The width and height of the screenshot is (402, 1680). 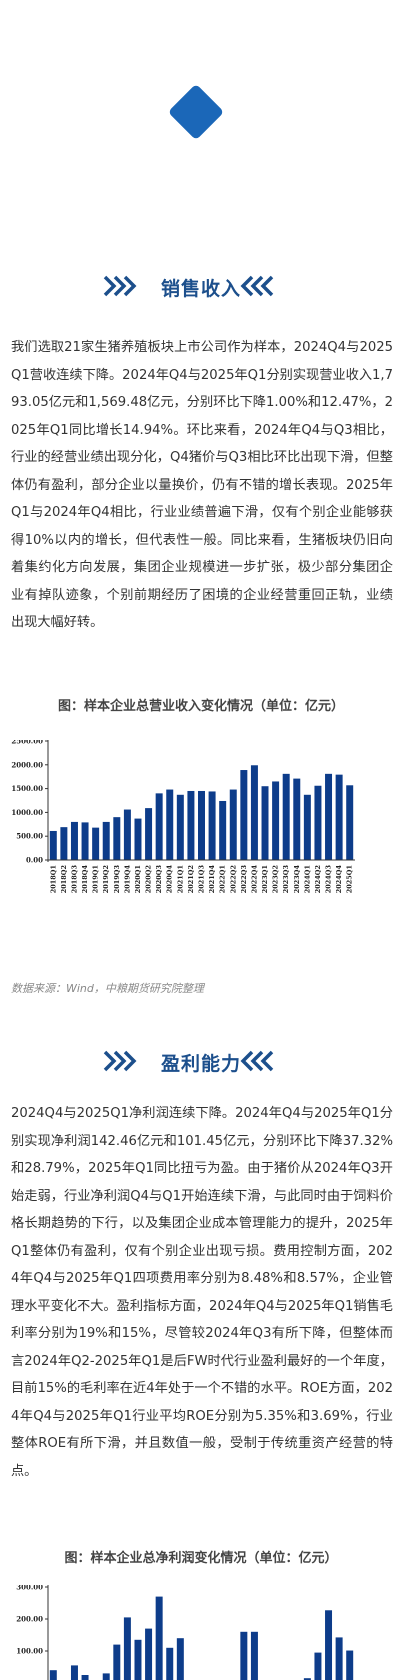 What do you see at coordinates (27, 788) in the screenshot?
I see `y-tick-label: 1500.00` at bounding box center [27, 788].